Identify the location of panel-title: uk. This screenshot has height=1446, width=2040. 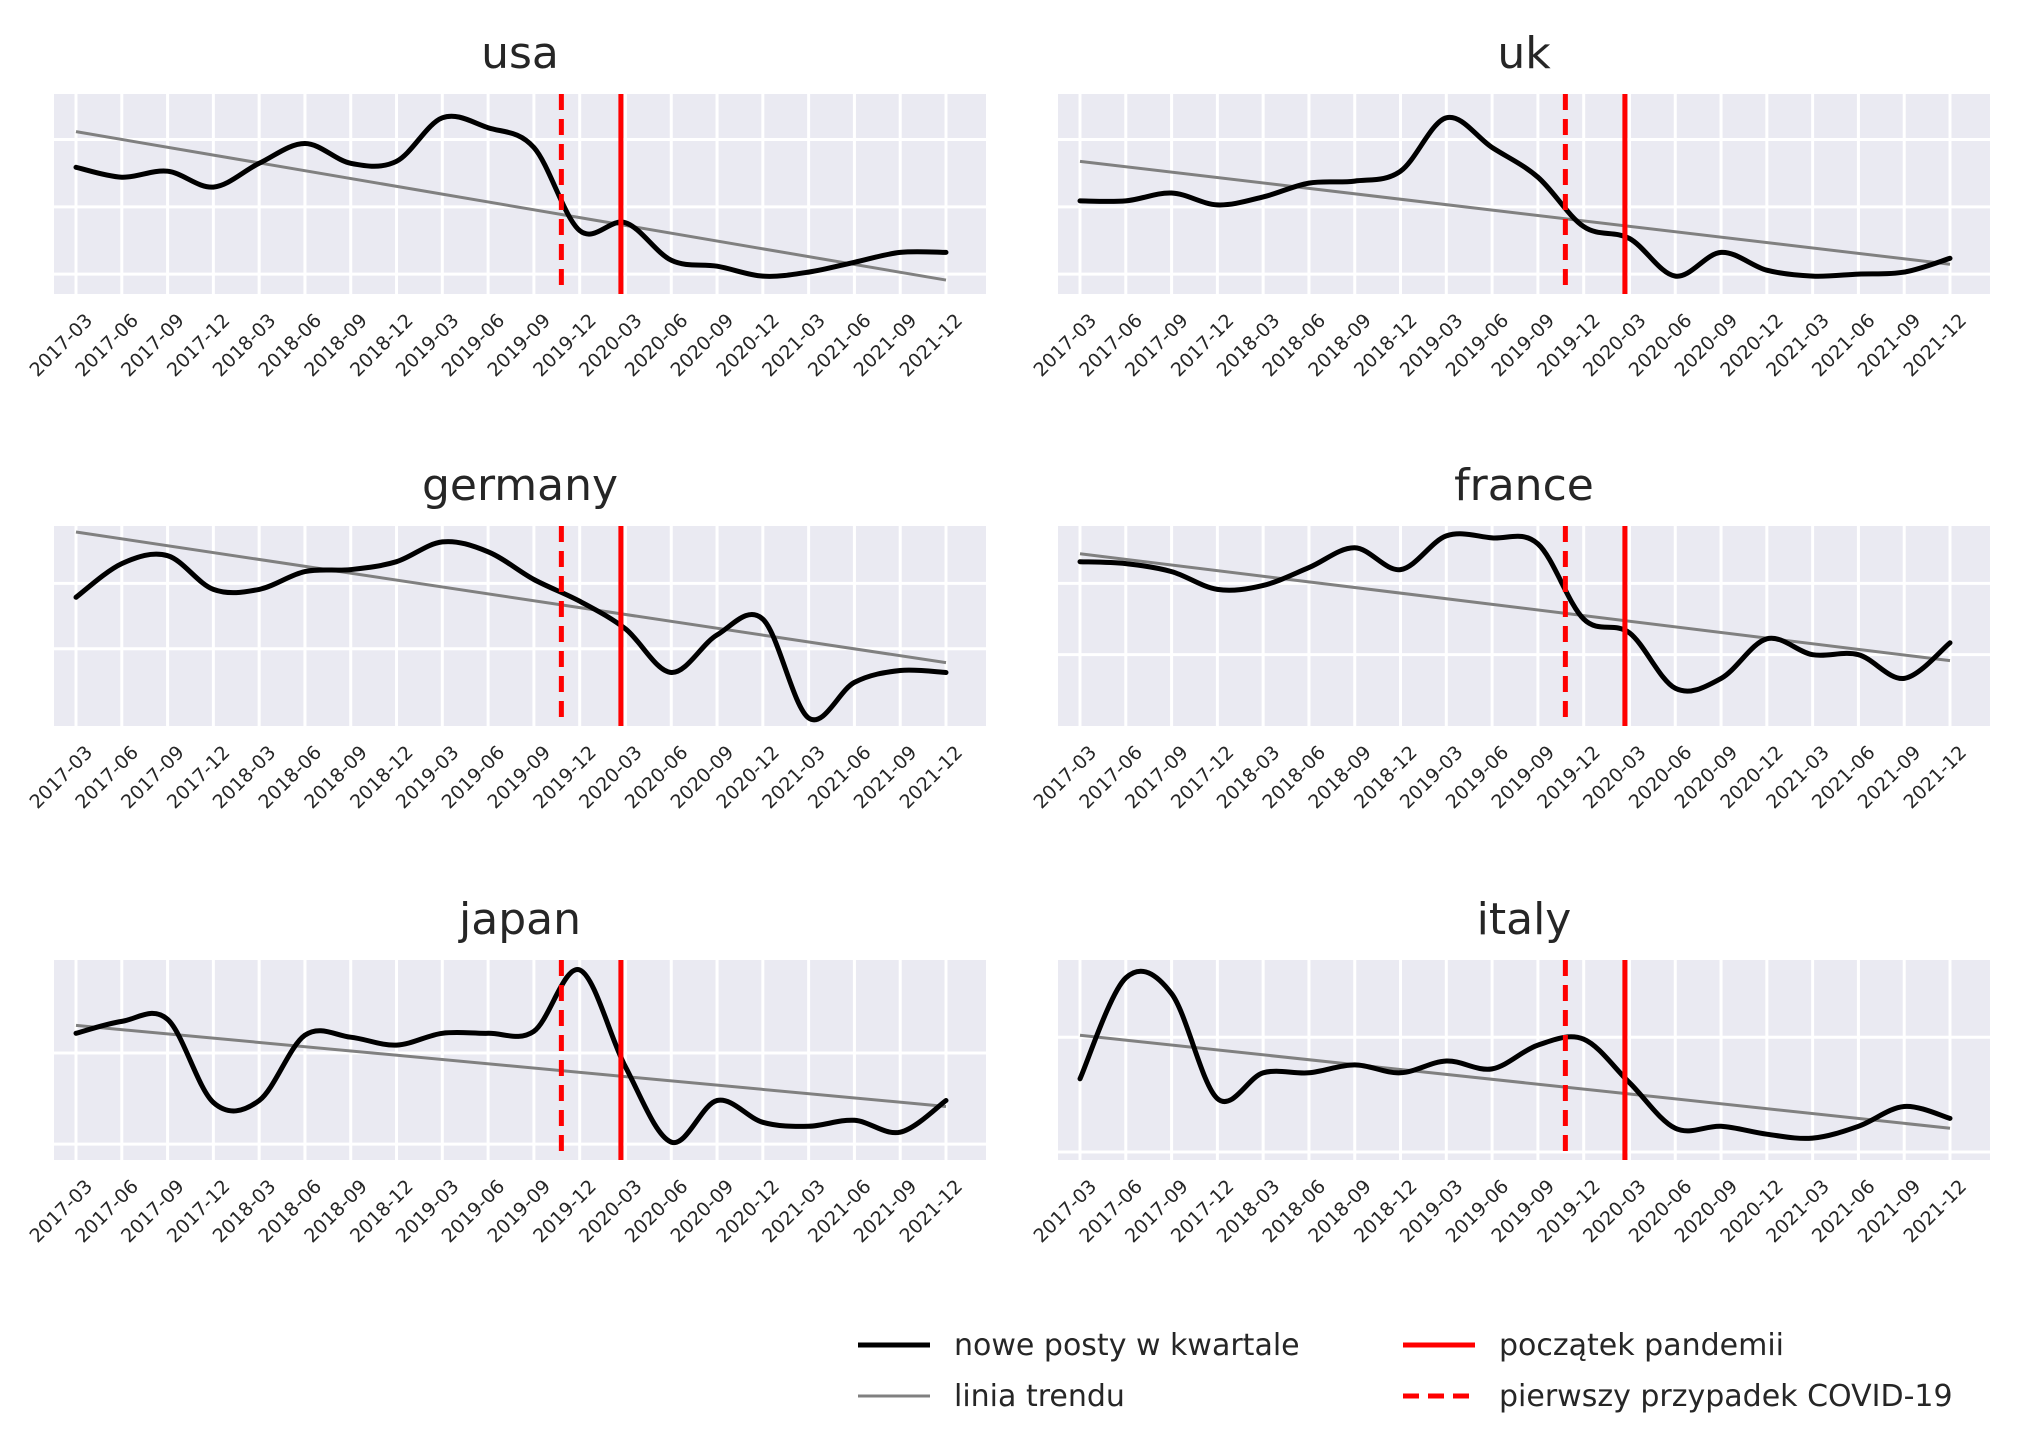
(1524, 53).